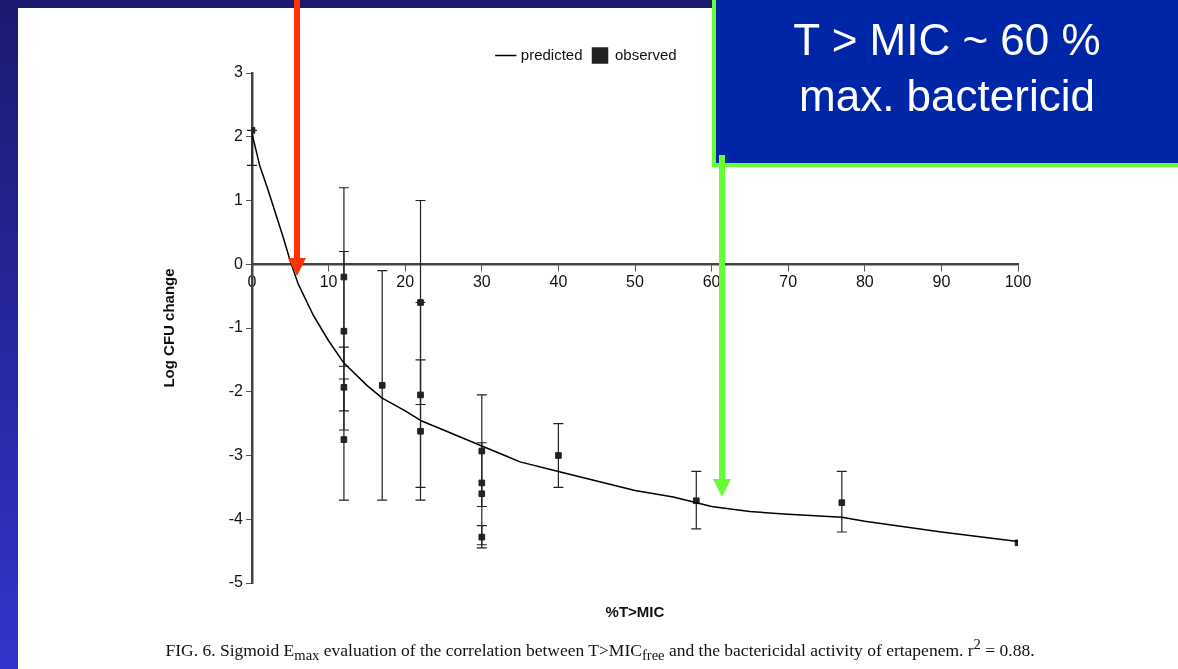 This screenshot has height=669, width=1178. What do you see at coordinates (481, 282) in the screenshot?
I see `x-tick-label: 30` at bounding box center [481, 282].